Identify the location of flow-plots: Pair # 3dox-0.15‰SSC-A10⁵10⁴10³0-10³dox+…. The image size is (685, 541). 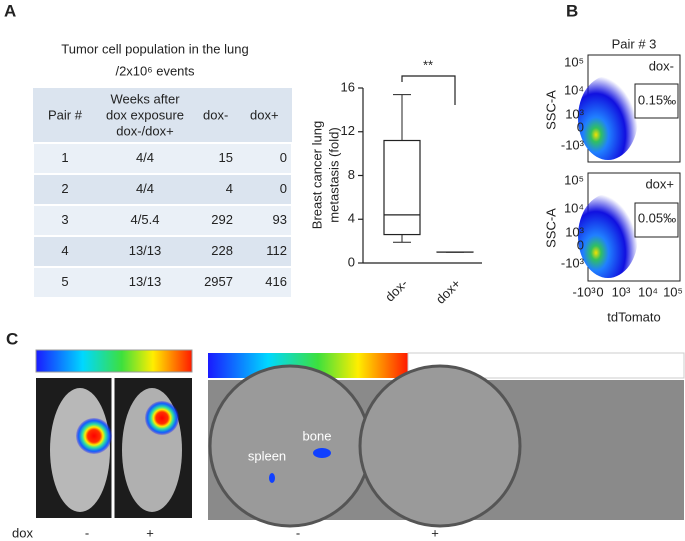
(612, 180).